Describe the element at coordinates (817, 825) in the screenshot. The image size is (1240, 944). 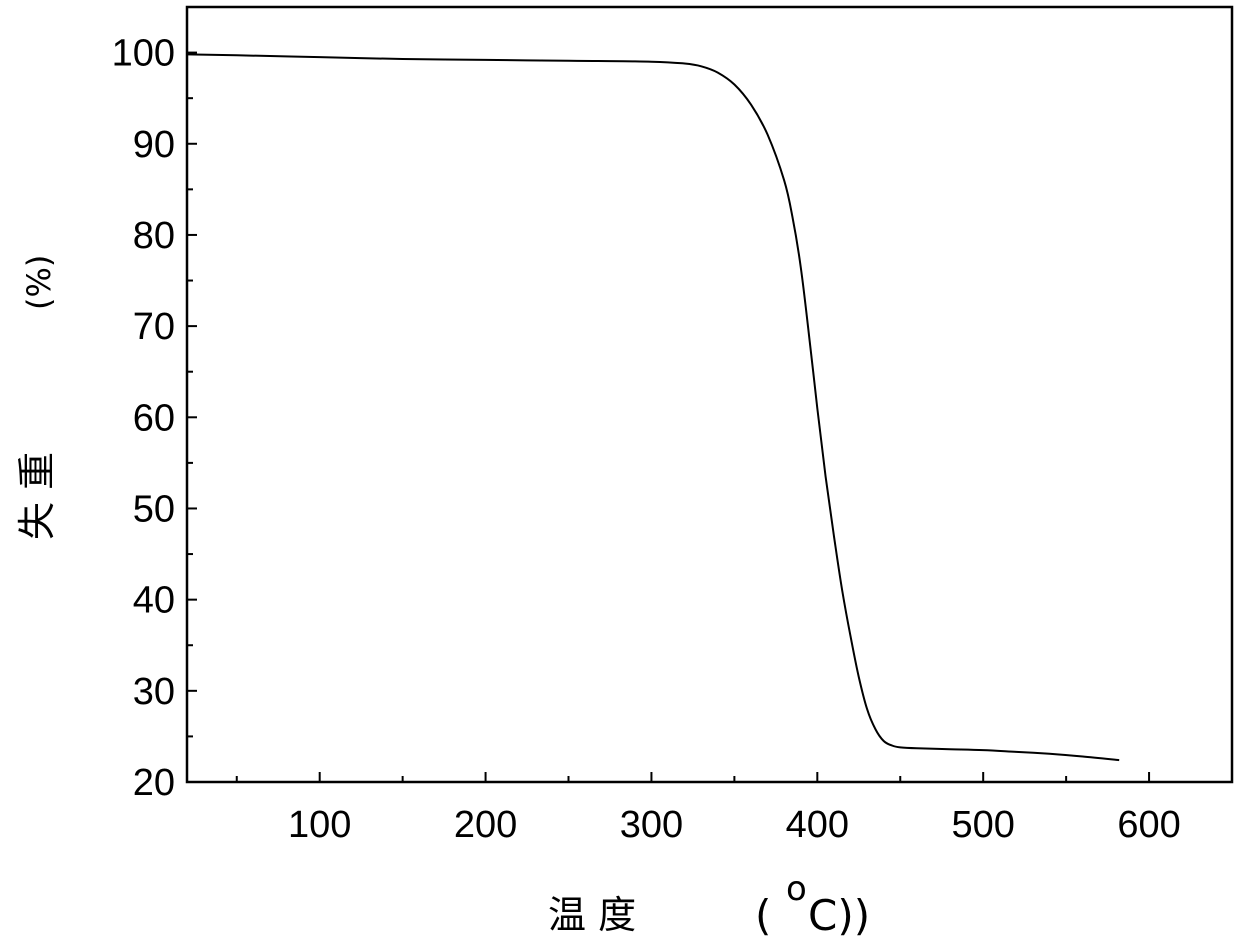
I see `x-tick-label: 400` at that location.